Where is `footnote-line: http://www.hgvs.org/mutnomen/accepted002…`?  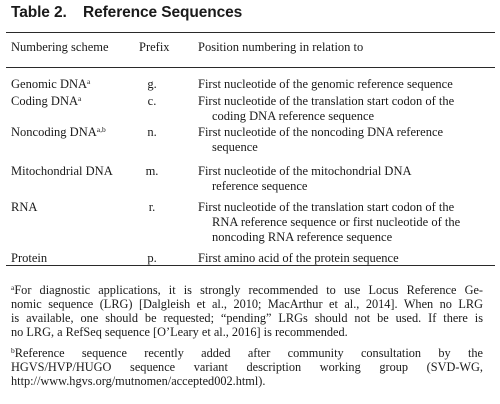 footnote-line: http://www.hgvs.org/mutnomen/accepted002… is located at coordinates (138, 381).